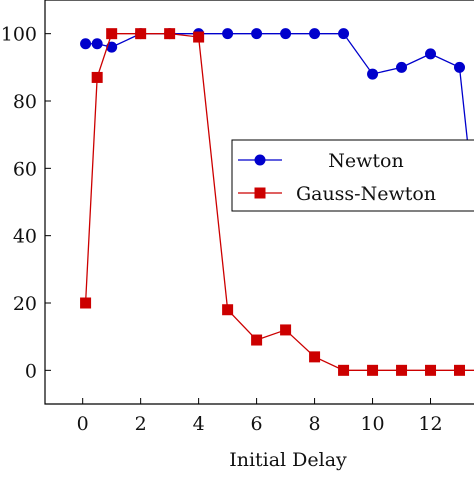 The image size is (474, 478). I want to click on x-tick-label: 2, so click(141, 424).